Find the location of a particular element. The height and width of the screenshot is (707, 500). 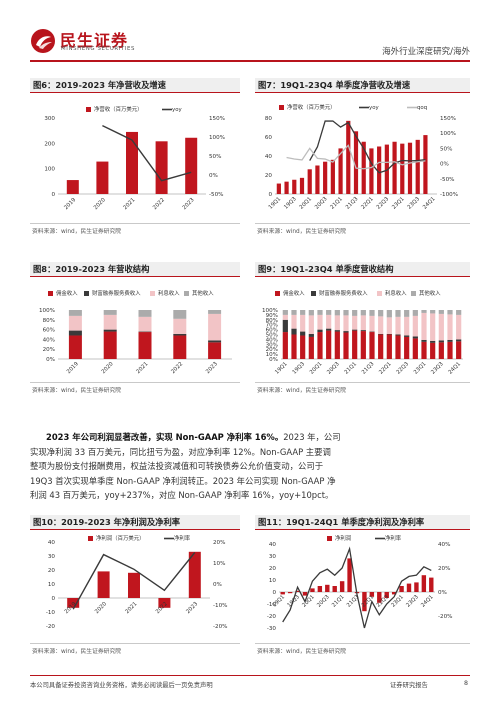

footer-report-label: 证券研究报告 is located at coordinates (409, 685).